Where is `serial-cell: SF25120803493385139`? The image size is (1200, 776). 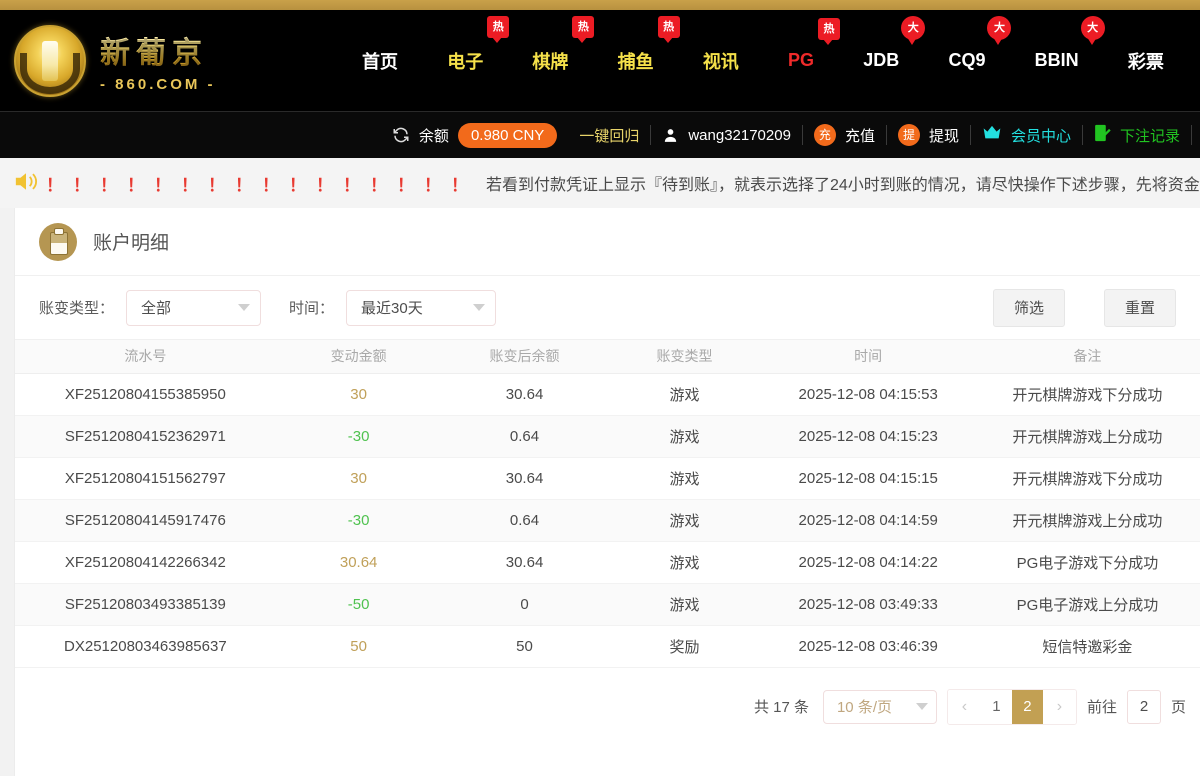
serial-cell: SF25120803493385139 is located at coordinates (145, 604).